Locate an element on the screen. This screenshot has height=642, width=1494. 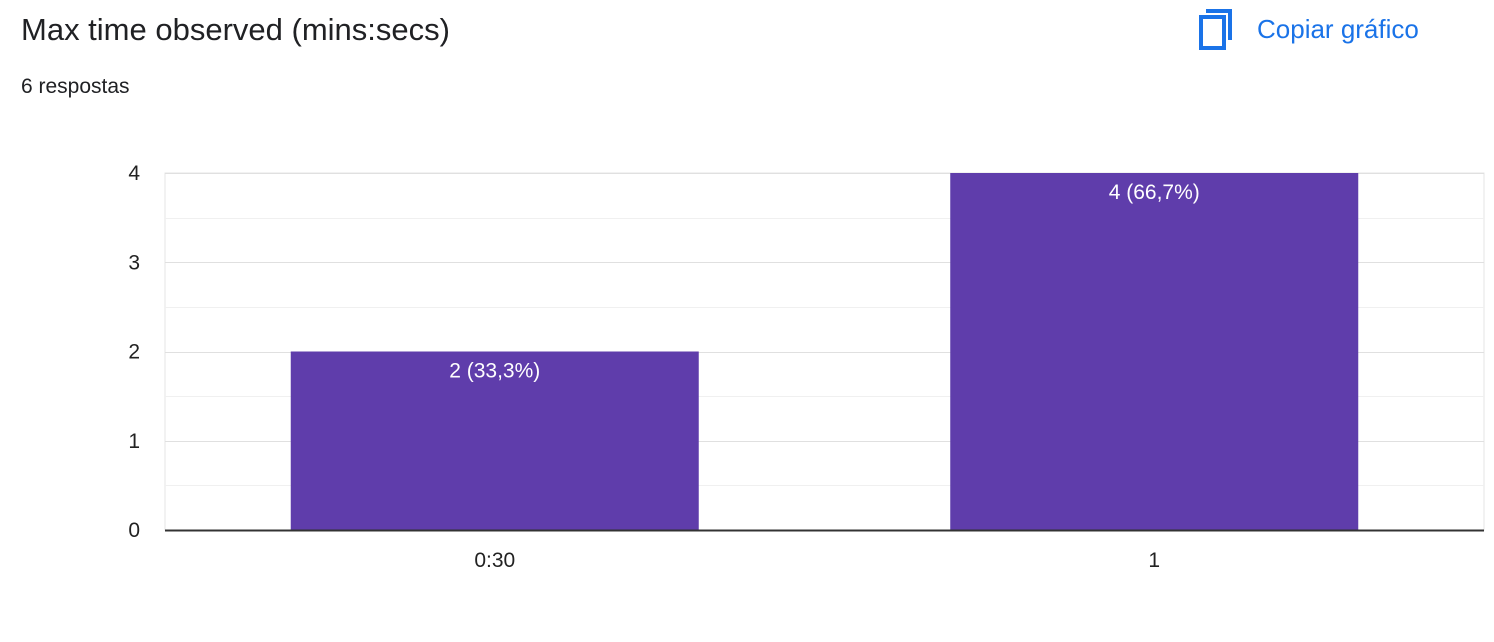
copy-chart-label: Copiar gráfico is located at coordinates (1338, 28).